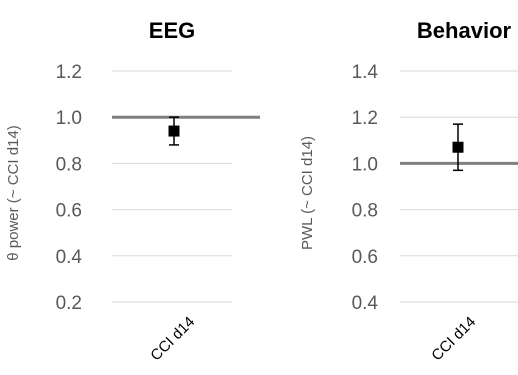  What do you see at coordinates (307, 193) in the screenshot?
I see `y-axis-label: PWL (~ CCI d14)` at bounding box center [307, 193].